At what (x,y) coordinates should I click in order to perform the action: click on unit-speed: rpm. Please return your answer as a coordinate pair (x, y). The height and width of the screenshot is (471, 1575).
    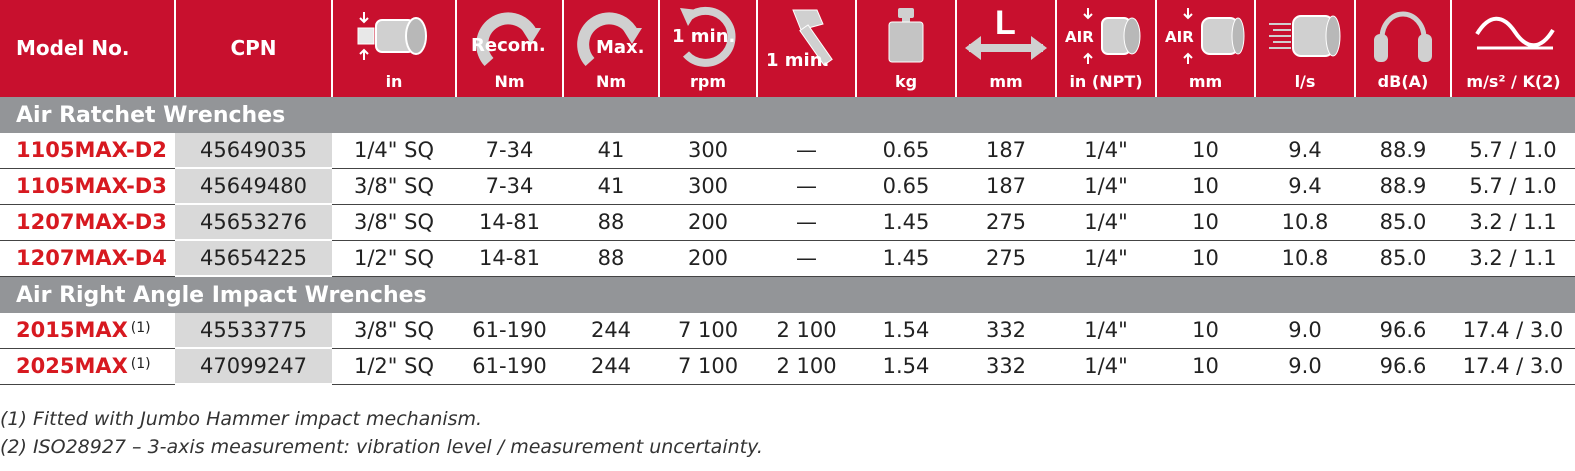
    Looking at the image, I should click on (707, 81).